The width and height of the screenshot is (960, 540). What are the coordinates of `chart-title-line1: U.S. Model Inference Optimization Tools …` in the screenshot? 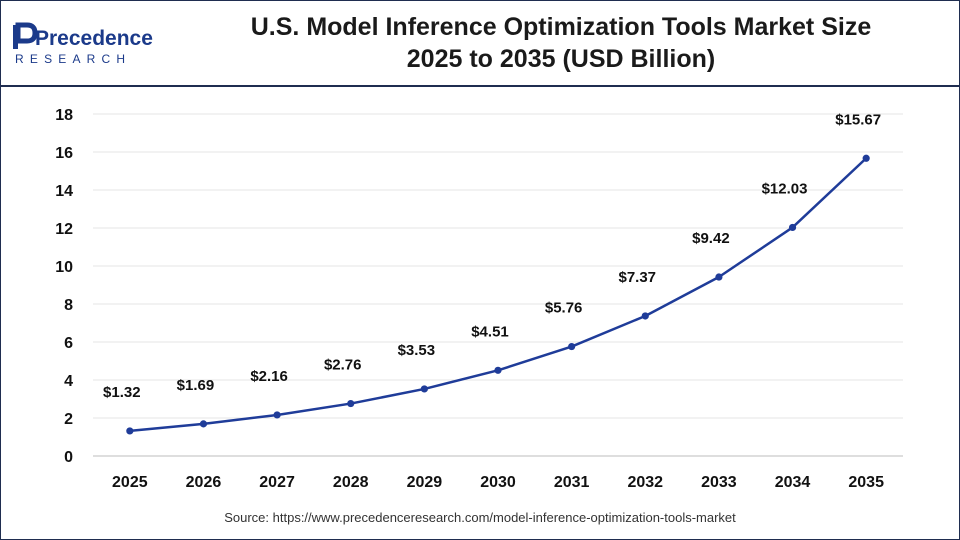 It's located at (561, 27).